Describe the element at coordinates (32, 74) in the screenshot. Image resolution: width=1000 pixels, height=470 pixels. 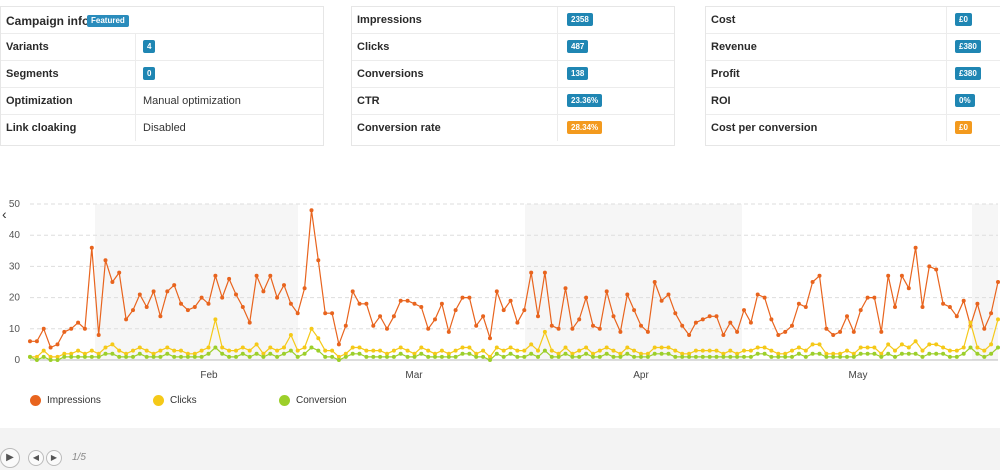
I see `row-label: Segments` at that location.